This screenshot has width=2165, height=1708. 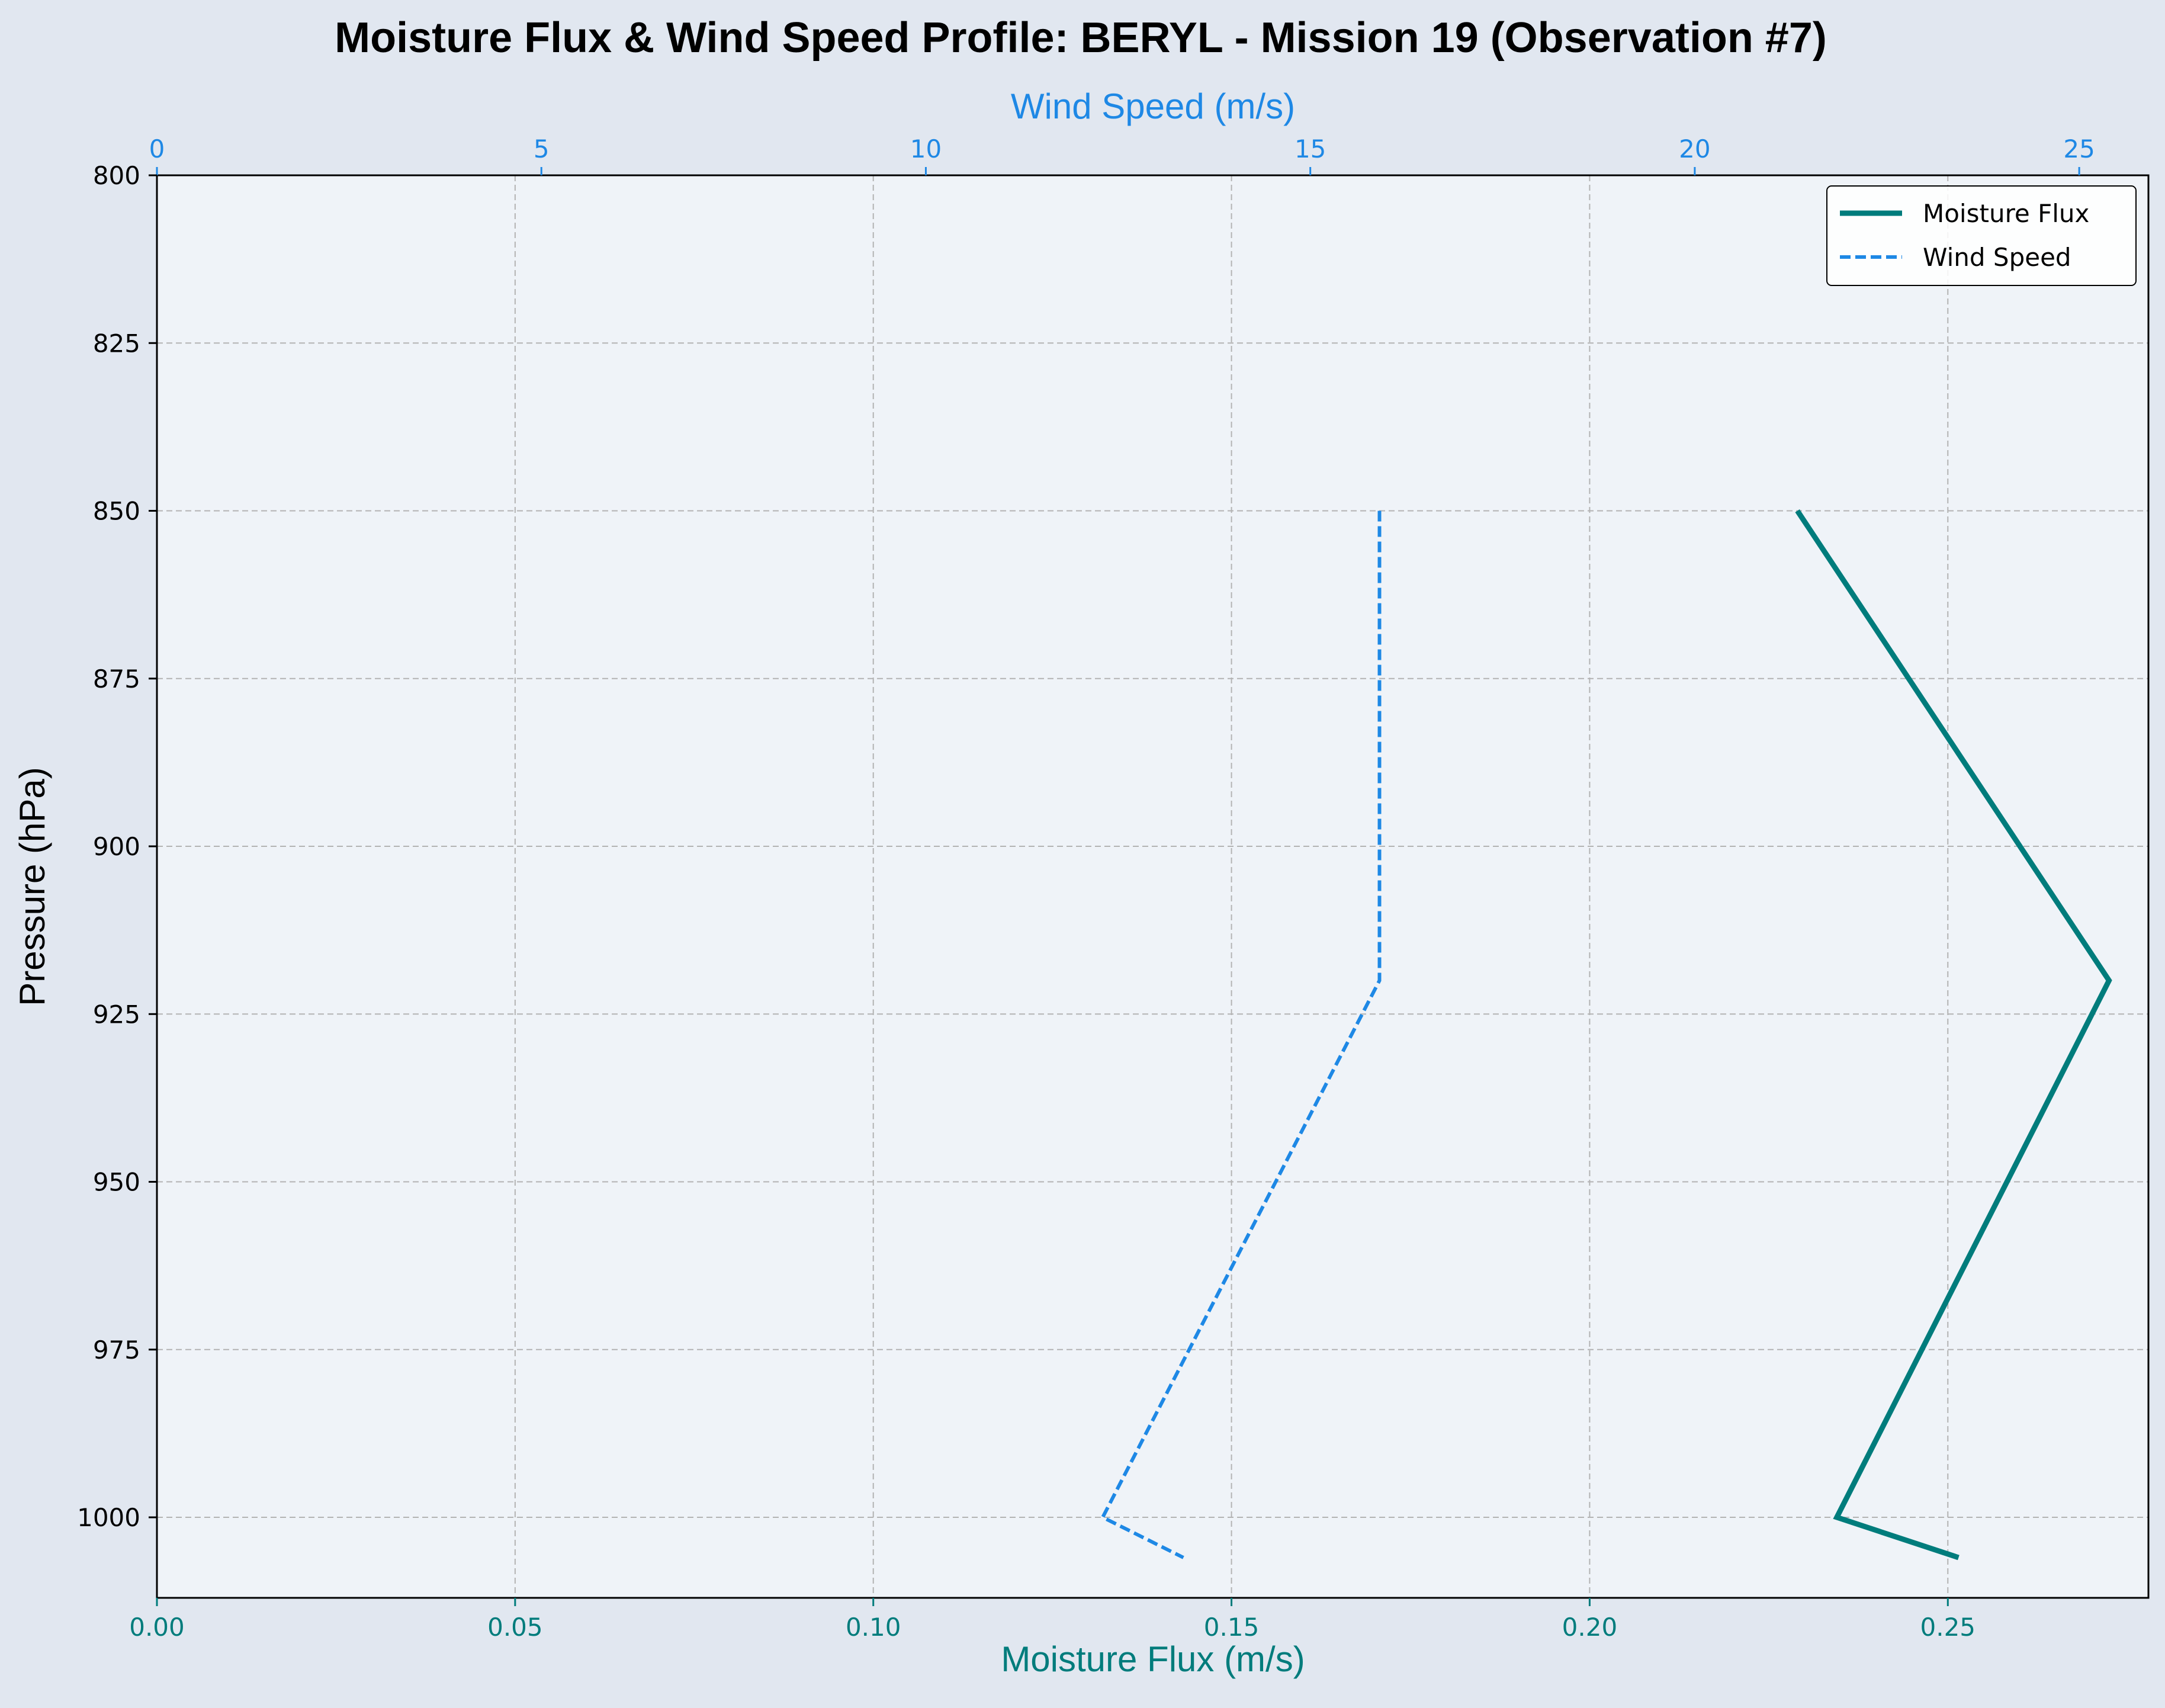 I want to click on y-tick-label-2: 850, so click(x=117, y=511).